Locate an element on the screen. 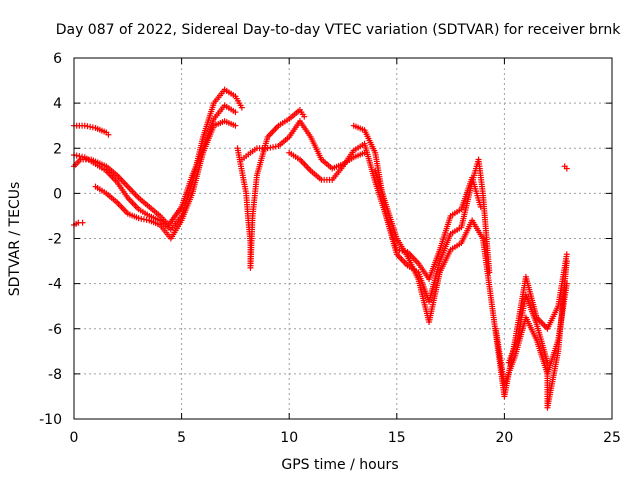 This screenshot has height=480, width=640. x-tick-label: 20 is located at coordinates (504, 438).